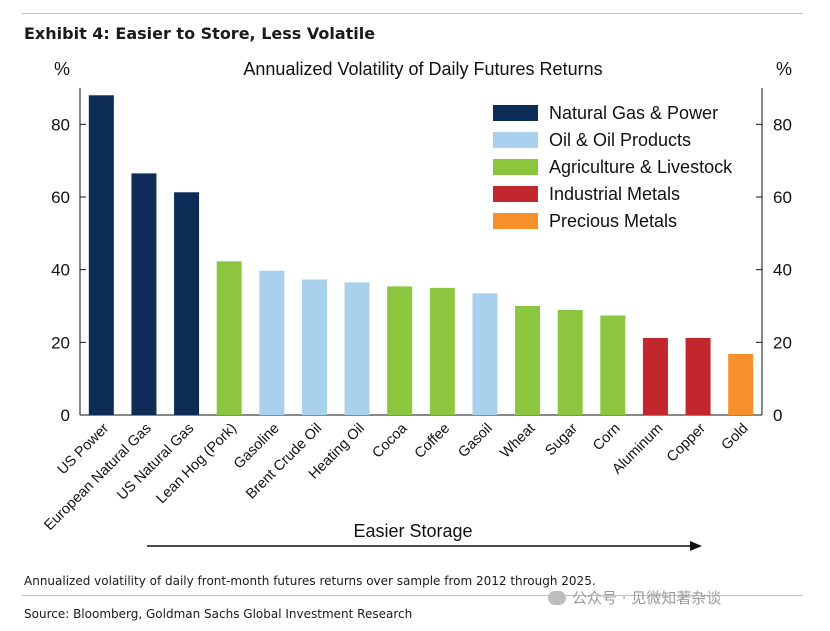 Image resolution: width=830 pixels, height=631 pixels. What do you see at coordinates (60, 270) in the screenshot?
I see `y-tick-label-left: 40` at bounding box center [60, 270].